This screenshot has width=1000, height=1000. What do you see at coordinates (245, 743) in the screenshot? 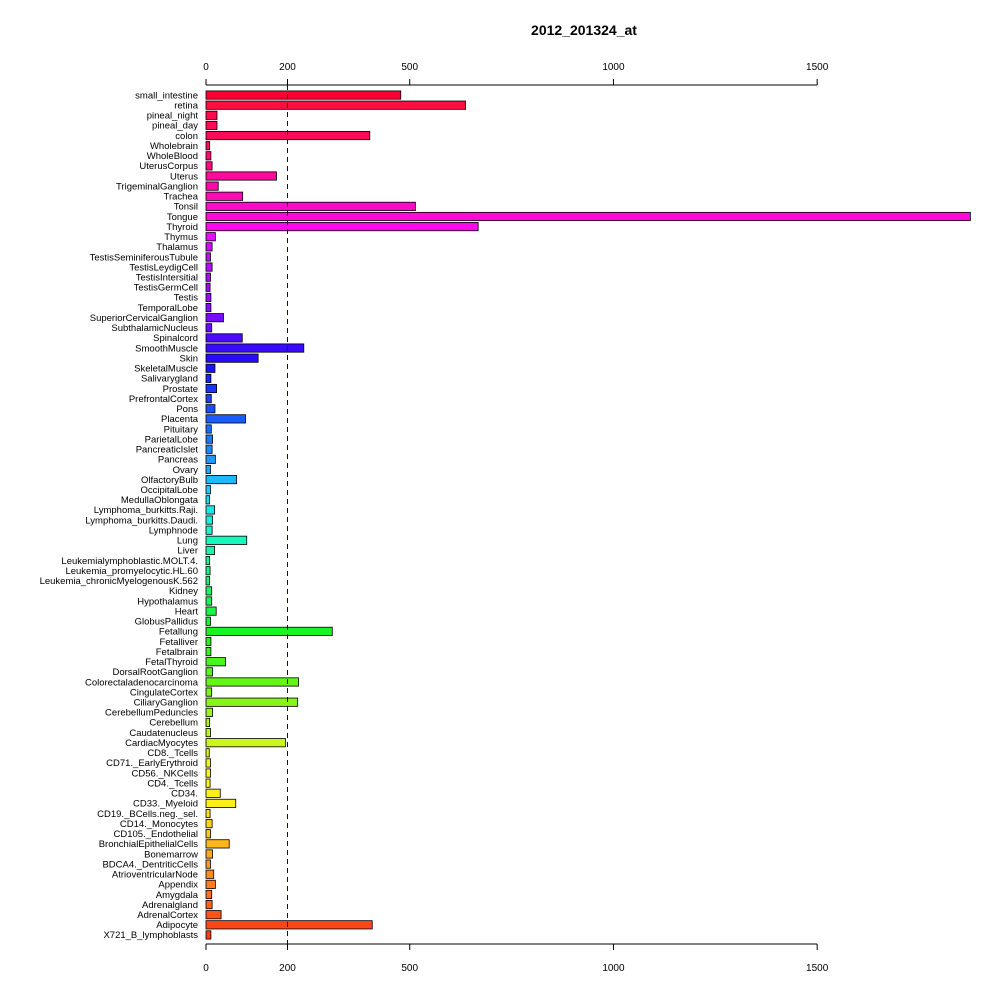
I see `bar-CardiacMyocytes` at bounding box center [245, 743].